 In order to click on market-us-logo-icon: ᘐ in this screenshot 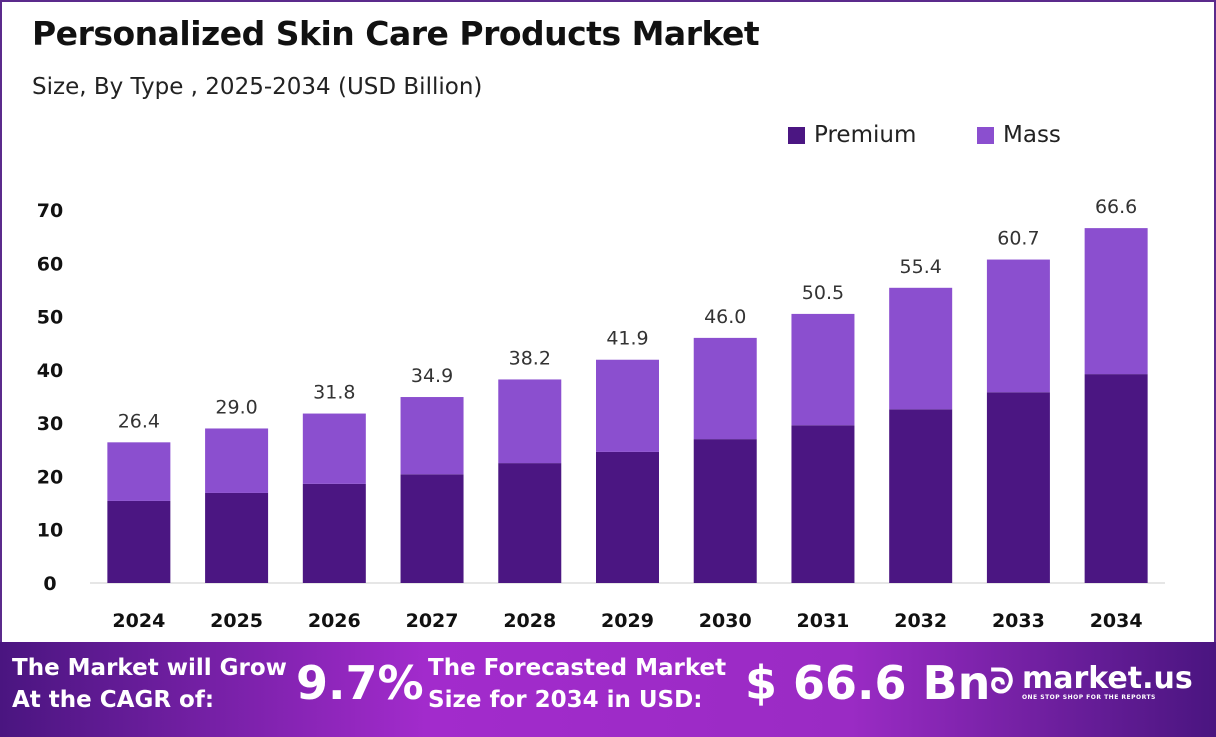, I will do `click(1002, 682)`.